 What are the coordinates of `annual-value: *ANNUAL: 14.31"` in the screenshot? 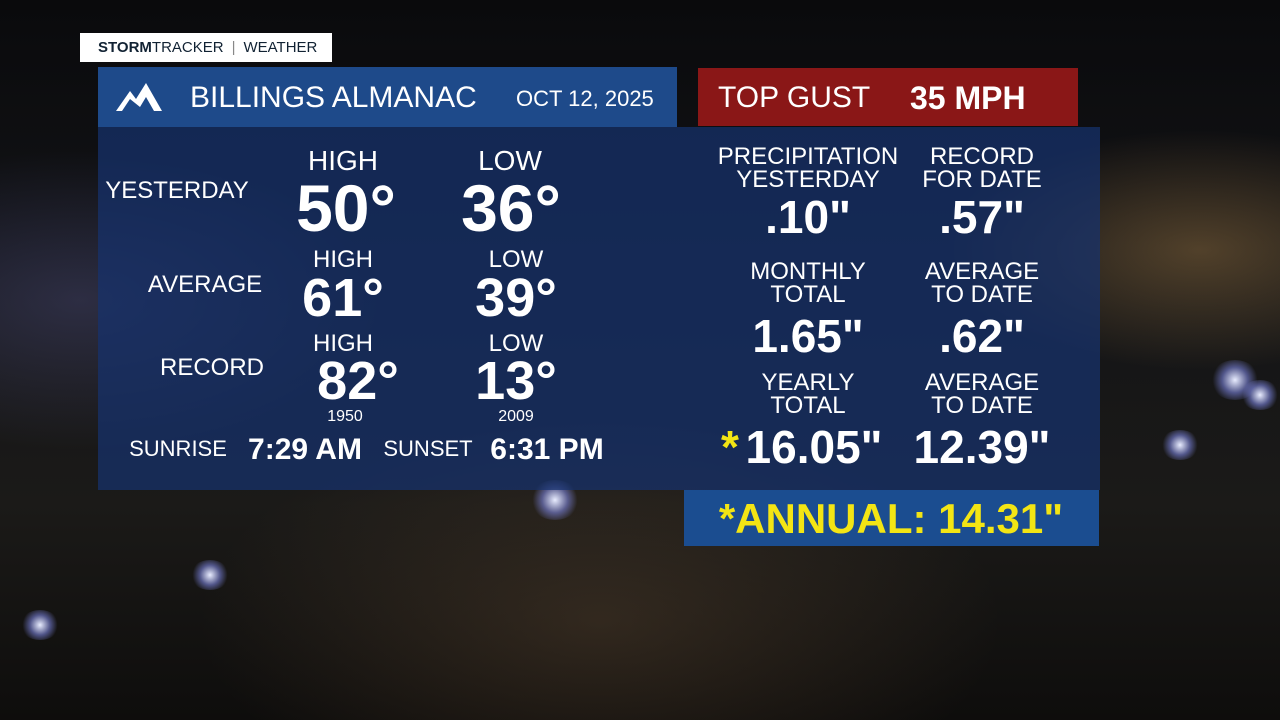 It's located at (891, 518).